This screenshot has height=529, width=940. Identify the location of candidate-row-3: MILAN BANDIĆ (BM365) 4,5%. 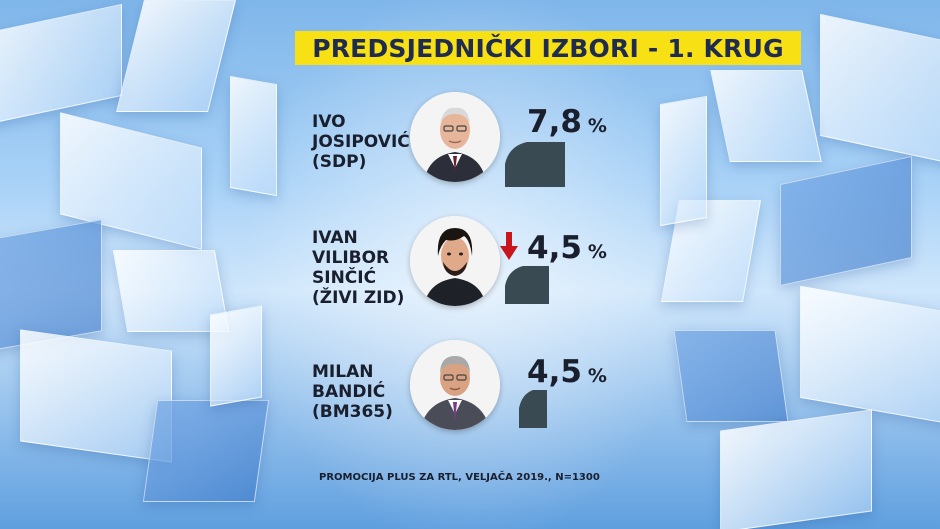
(470, 390).